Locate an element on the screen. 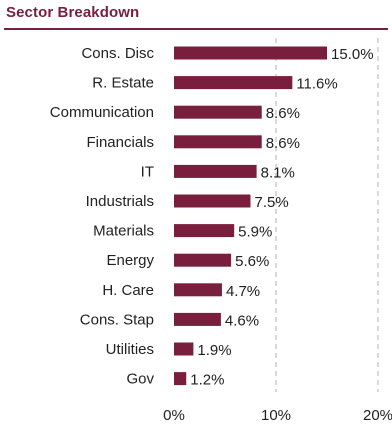  x-tick-labels: 0% 10% 20% is located at coordinates (277, 415).